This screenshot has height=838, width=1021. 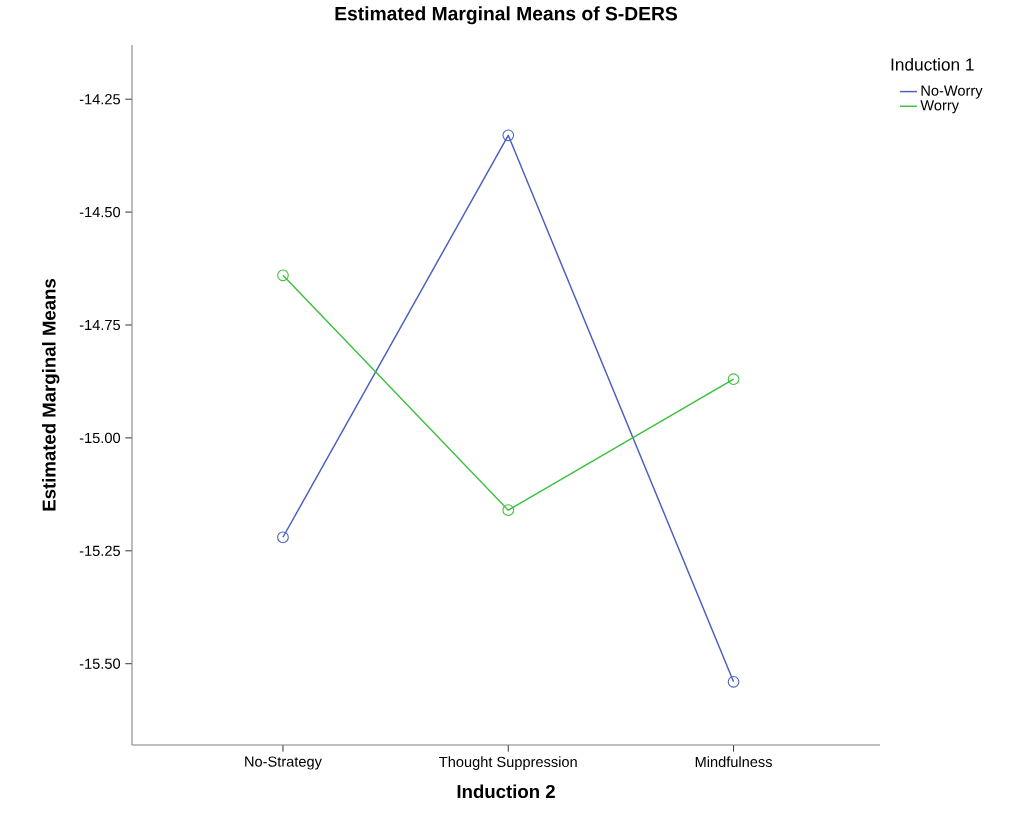 What do you see at coordinates (940, 107) in the screenshot?
I see `legend-label: Worry` at bounding box center [940, 107].